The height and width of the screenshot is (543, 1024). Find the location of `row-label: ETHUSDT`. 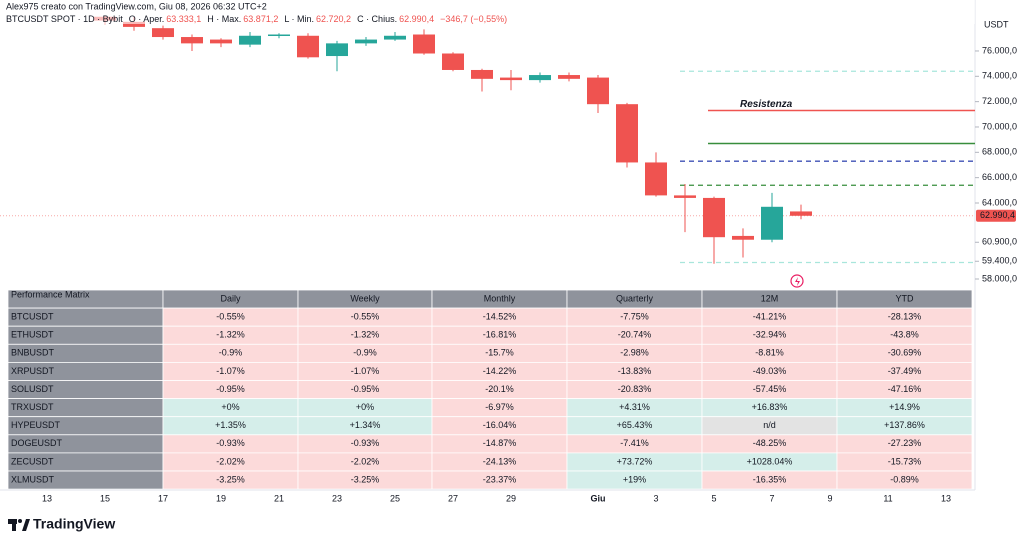

row-label: ETHUSDT is located at coordinates (32, 335).